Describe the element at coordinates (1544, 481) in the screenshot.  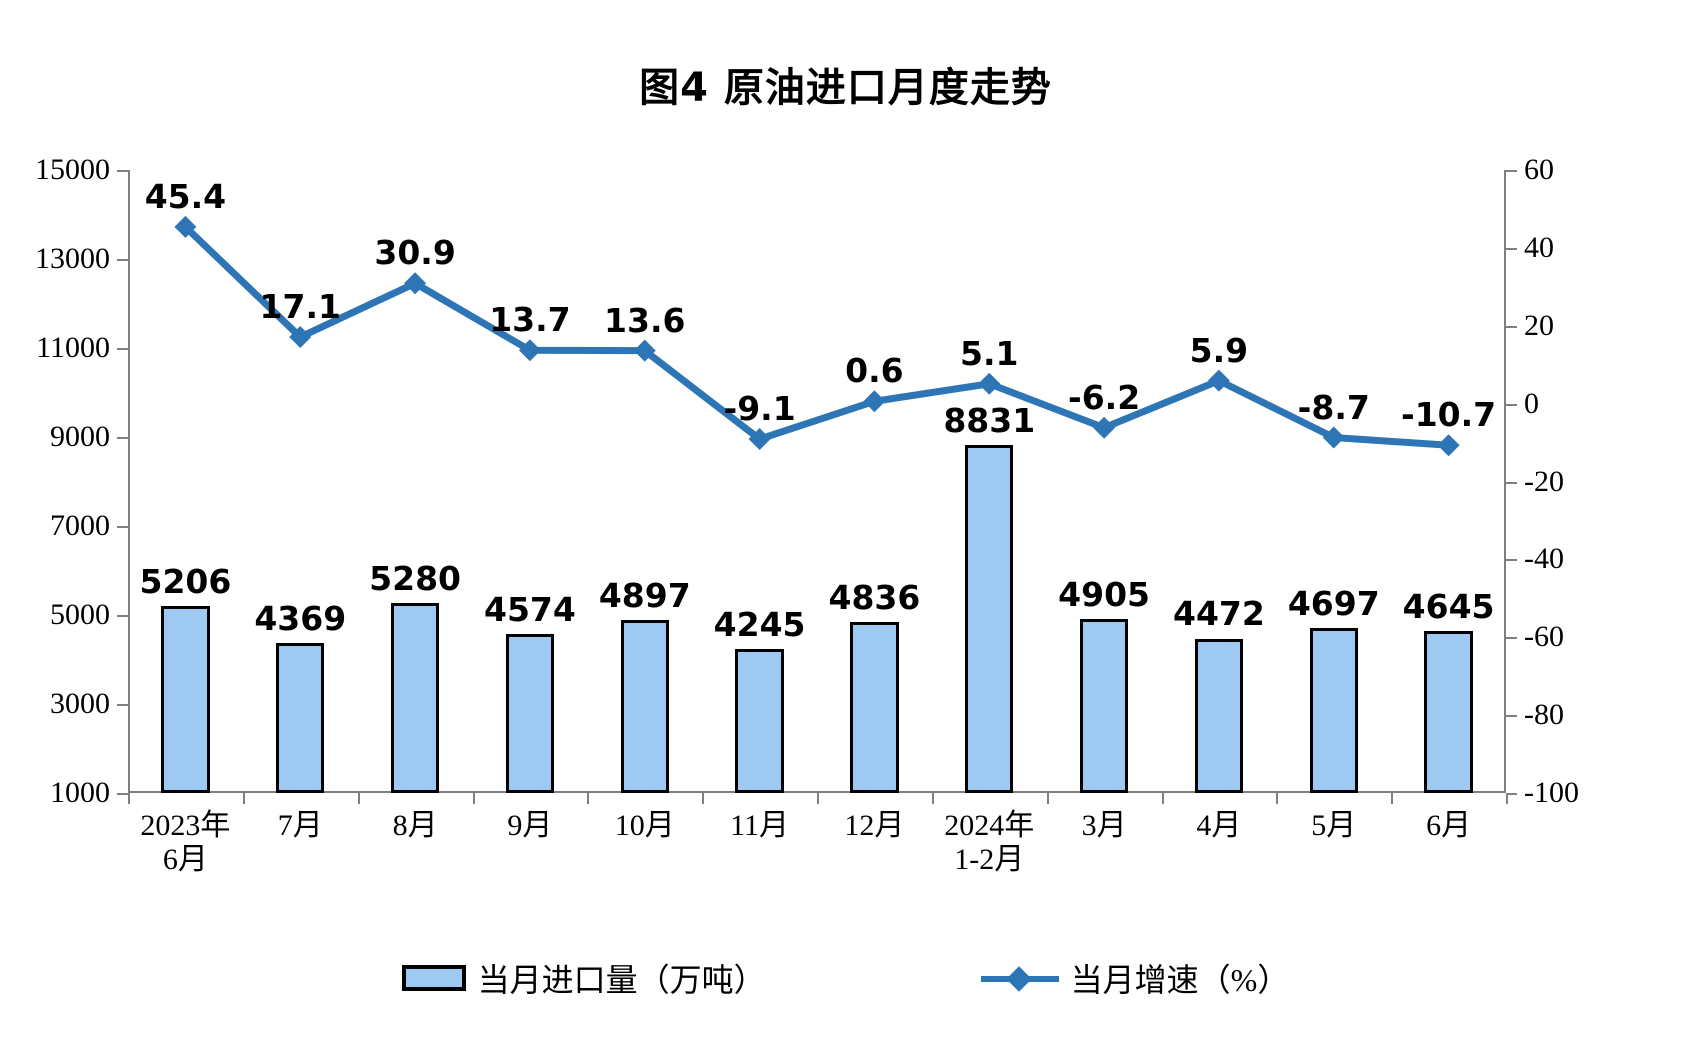
I see `right-axis-tick-label: -20` at that location.